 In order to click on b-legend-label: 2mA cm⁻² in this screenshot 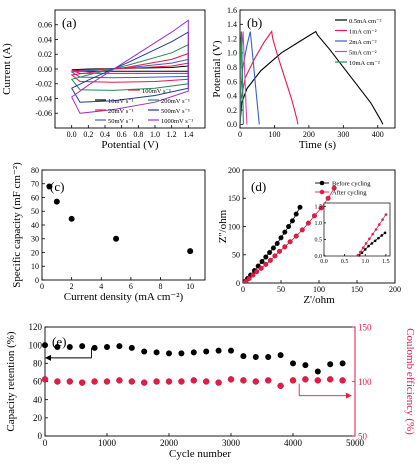, I will do `click(363, 42)`.